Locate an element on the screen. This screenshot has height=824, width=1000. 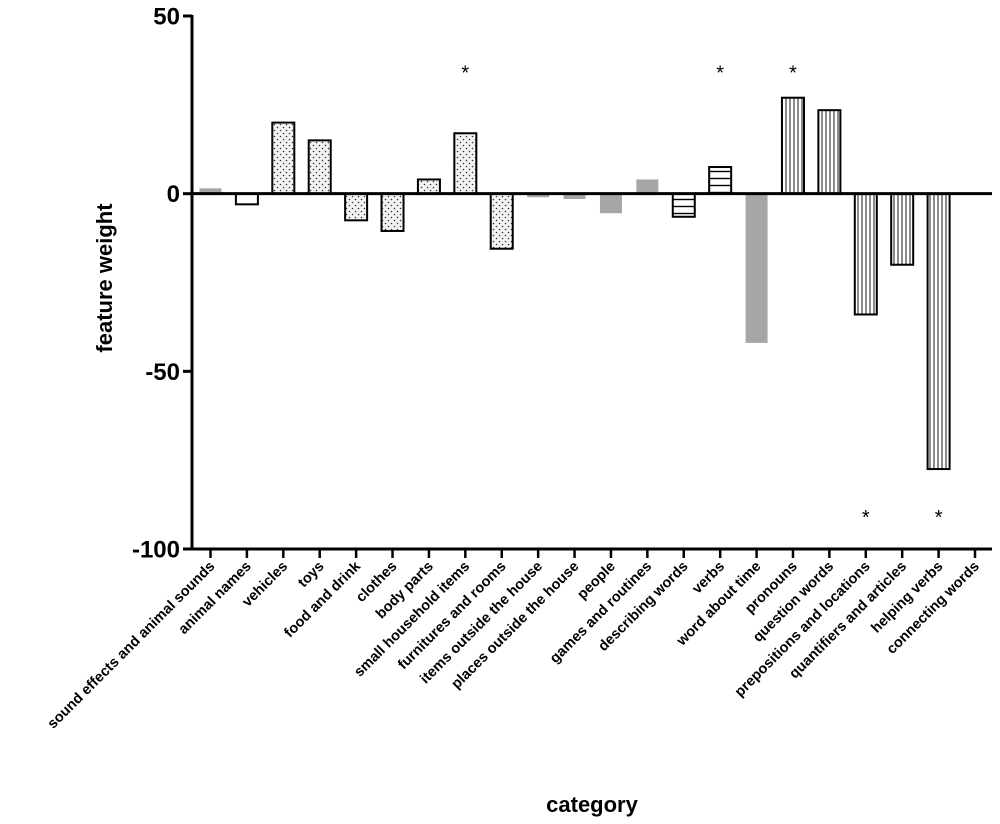
bar-animal-names is located at coordinates (246, 199).